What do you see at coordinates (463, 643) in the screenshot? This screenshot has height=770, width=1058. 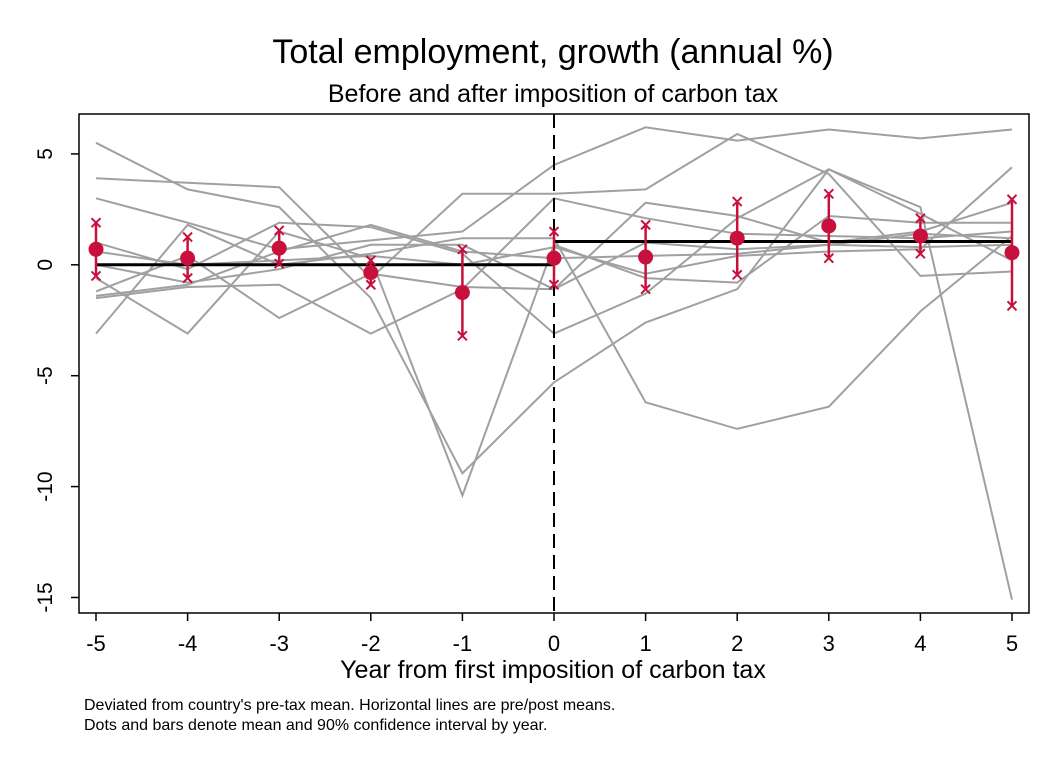 I see `x-tick-label: -1` at bounding box center [463, 643].